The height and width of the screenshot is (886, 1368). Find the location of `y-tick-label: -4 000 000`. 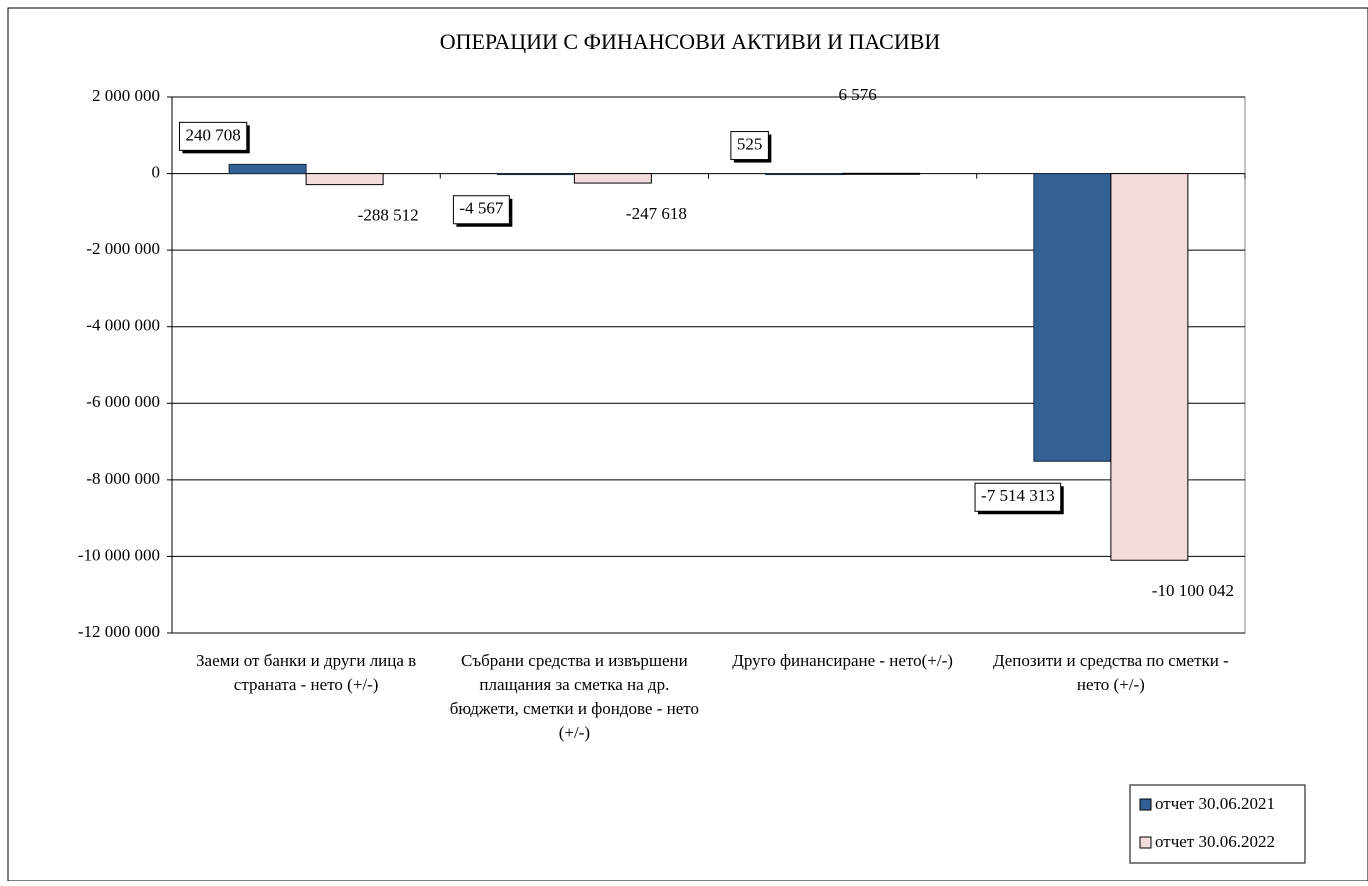

y-tick-label: -4 000 000 is located at coordinates (123, 325).